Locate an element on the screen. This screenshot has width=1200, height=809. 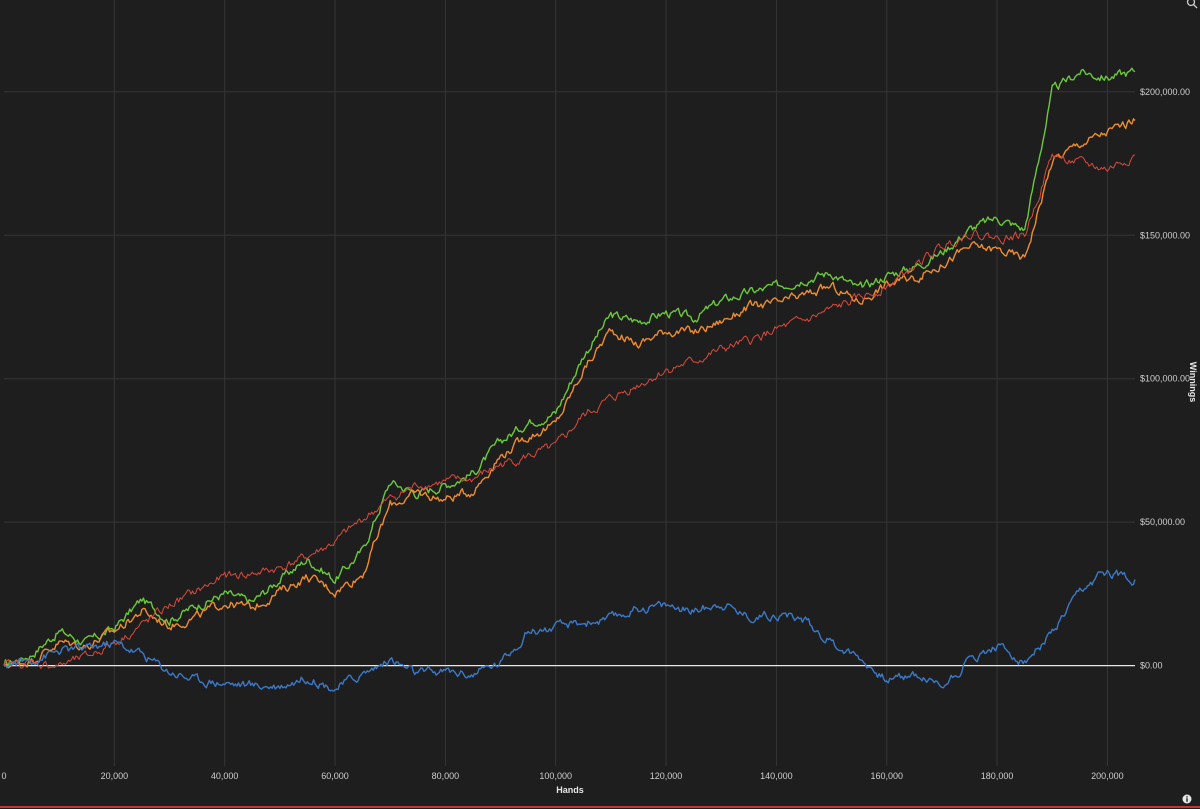
y-axis-title: Winnings is located at coordinates (1193, 382).